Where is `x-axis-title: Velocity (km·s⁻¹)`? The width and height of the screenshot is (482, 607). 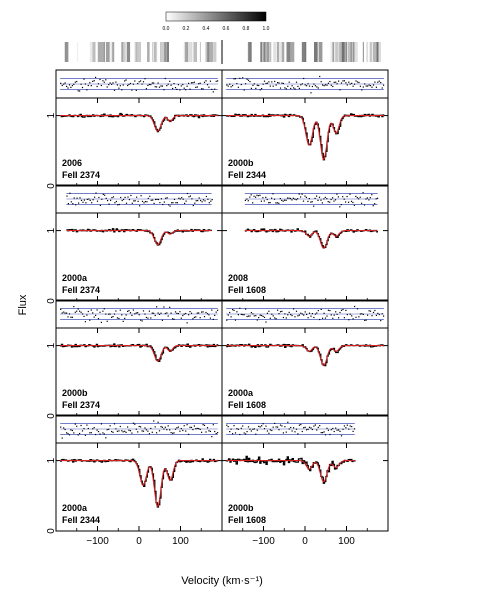 x-axis-title: Velocity (km·s⁻¹) is located at coordinates (222, 581).